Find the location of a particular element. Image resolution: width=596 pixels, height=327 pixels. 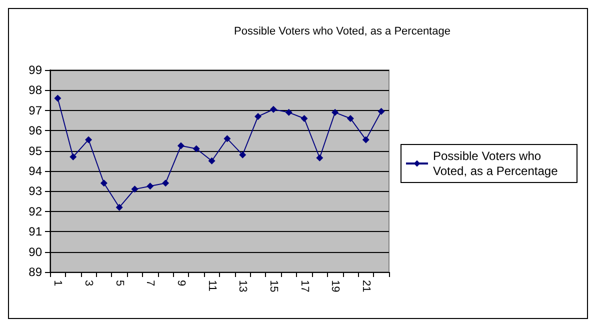

x-tick-label: 1 is located at coordinates (58, 283).